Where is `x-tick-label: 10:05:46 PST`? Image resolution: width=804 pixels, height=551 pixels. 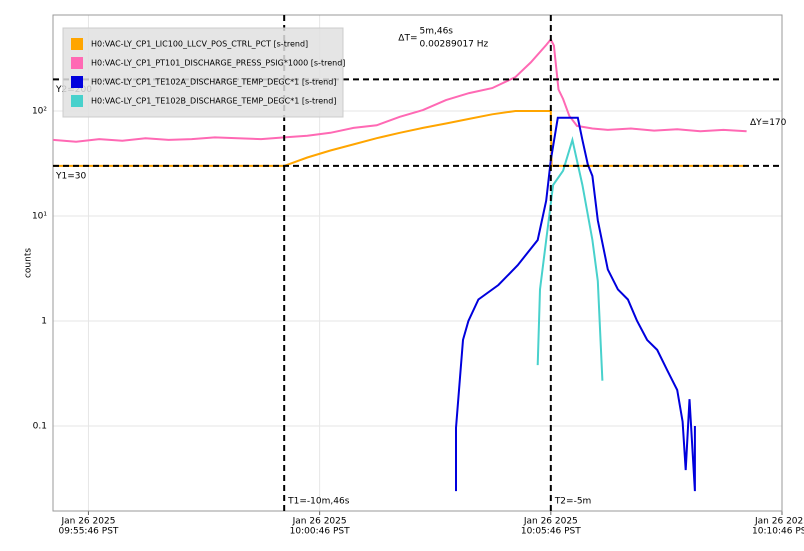
x-tick-label: 10:05:46 PST is located at coordinates (551, 532).